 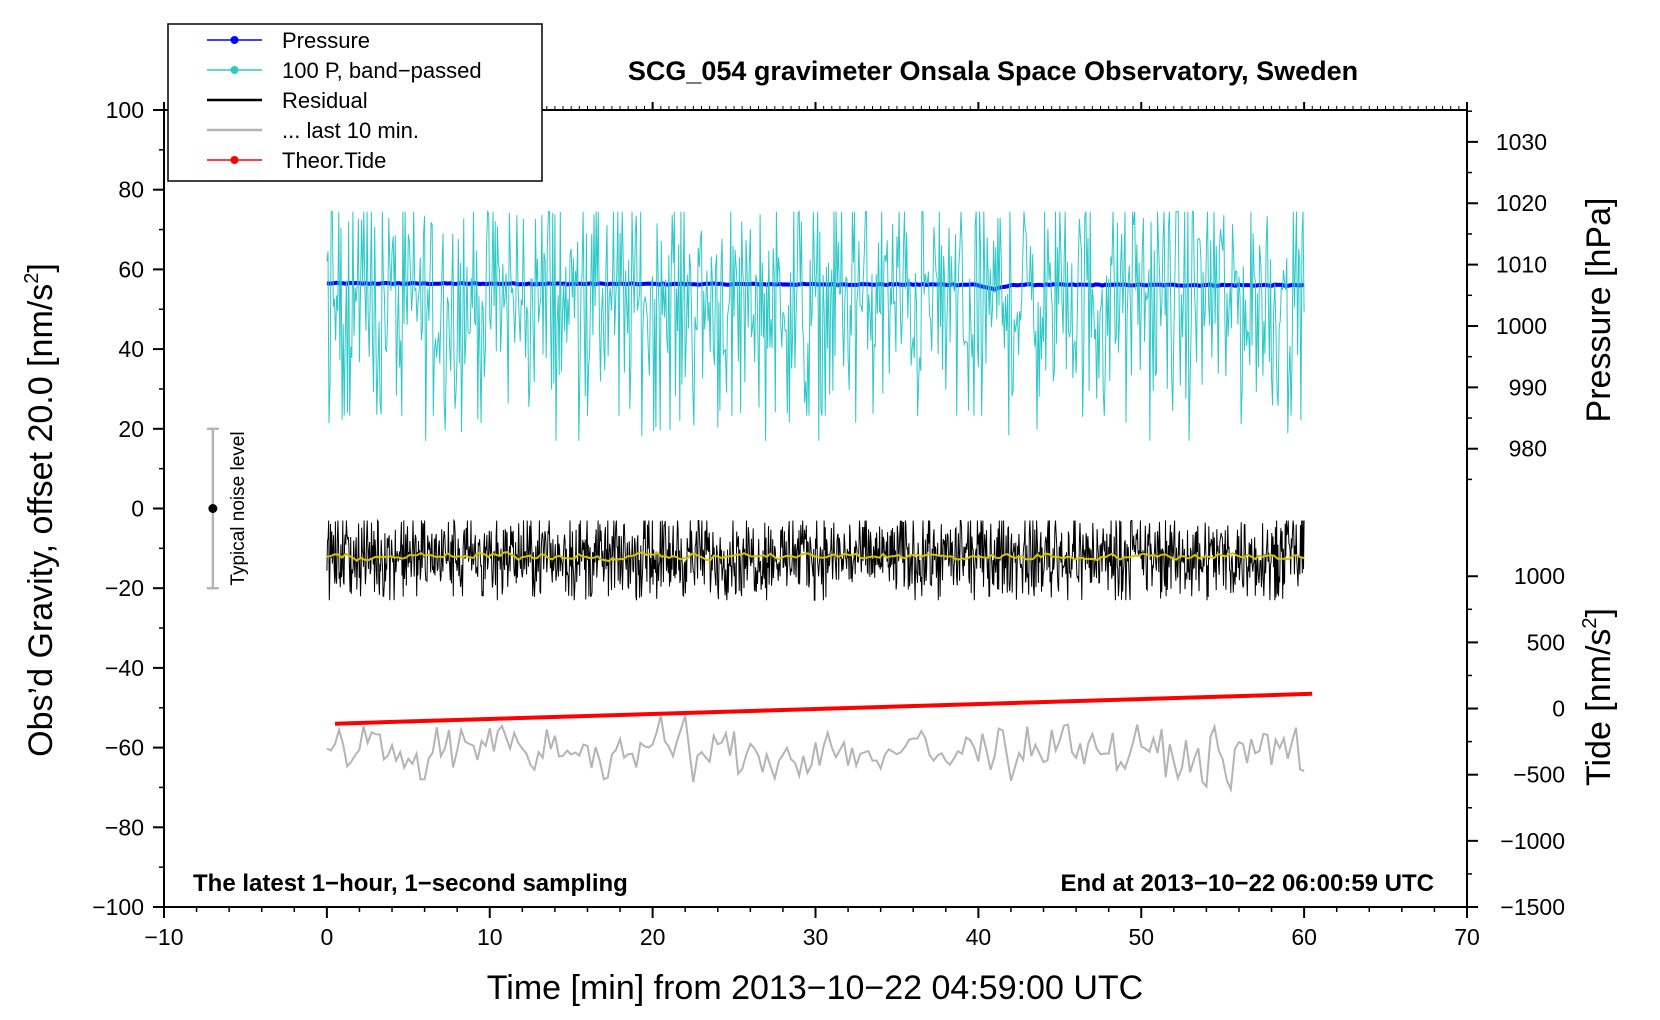 I want to click on y-tick-label: 60, so click(x=131, y=269).